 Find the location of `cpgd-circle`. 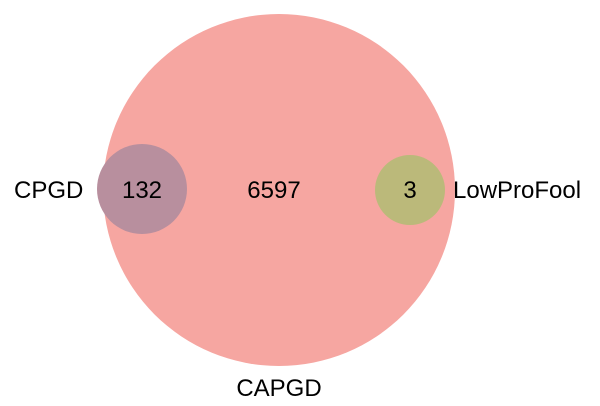

cpgd-circle is located at coordinates (142, 189).